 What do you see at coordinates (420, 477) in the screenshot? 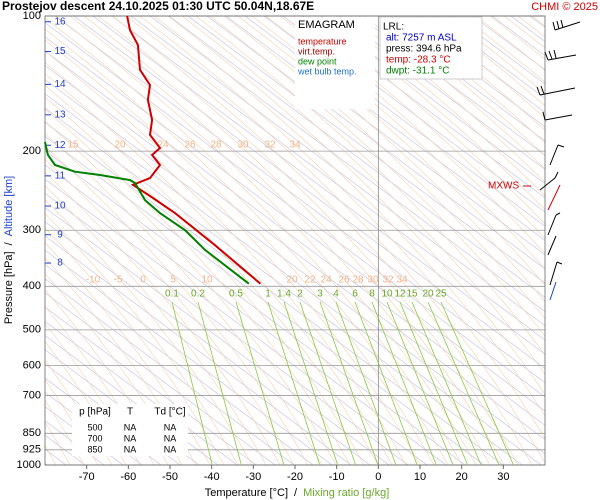
I see `x-tick-label: 10` at bounding box center [420, 477].